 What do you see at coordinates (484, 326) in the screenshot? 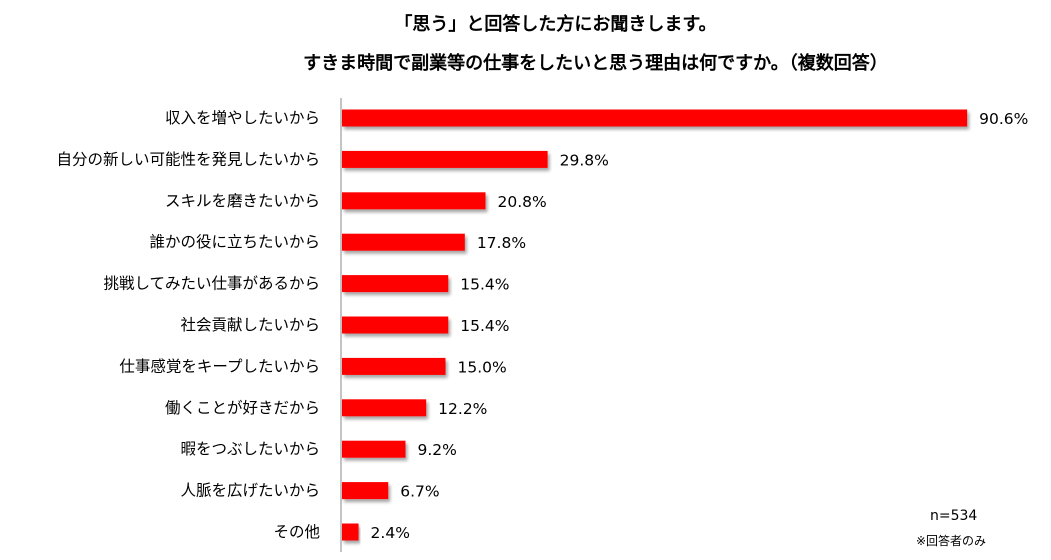
I see `value-label-5: 15.4%` at bounding box center [484, 326].